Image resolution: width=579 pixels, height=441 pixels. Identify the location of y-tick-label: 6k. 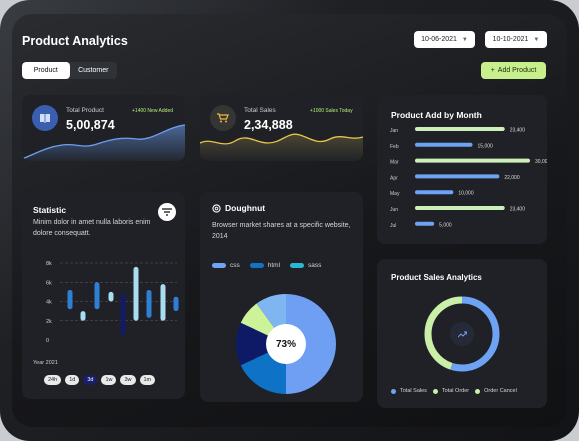
(49, 283).